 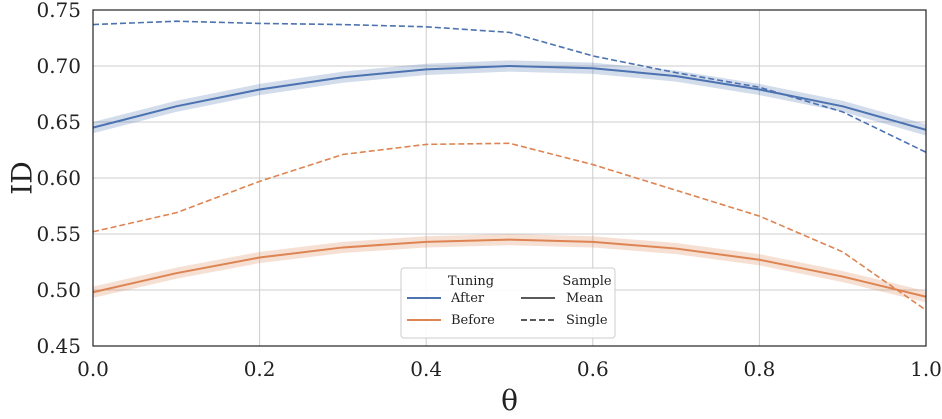 I want to click on legend-label-single: Single, so click(x=587, y=320).